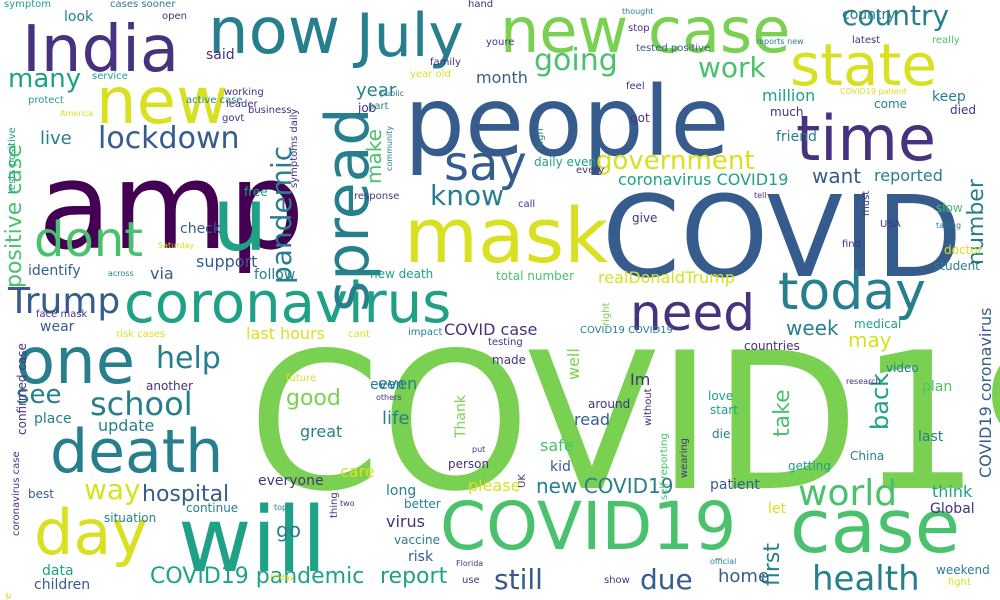  What do you see at coordinates (421, 557) in the screenshot?
I see `cloud-word: risk` at bounding box center [421, 557].